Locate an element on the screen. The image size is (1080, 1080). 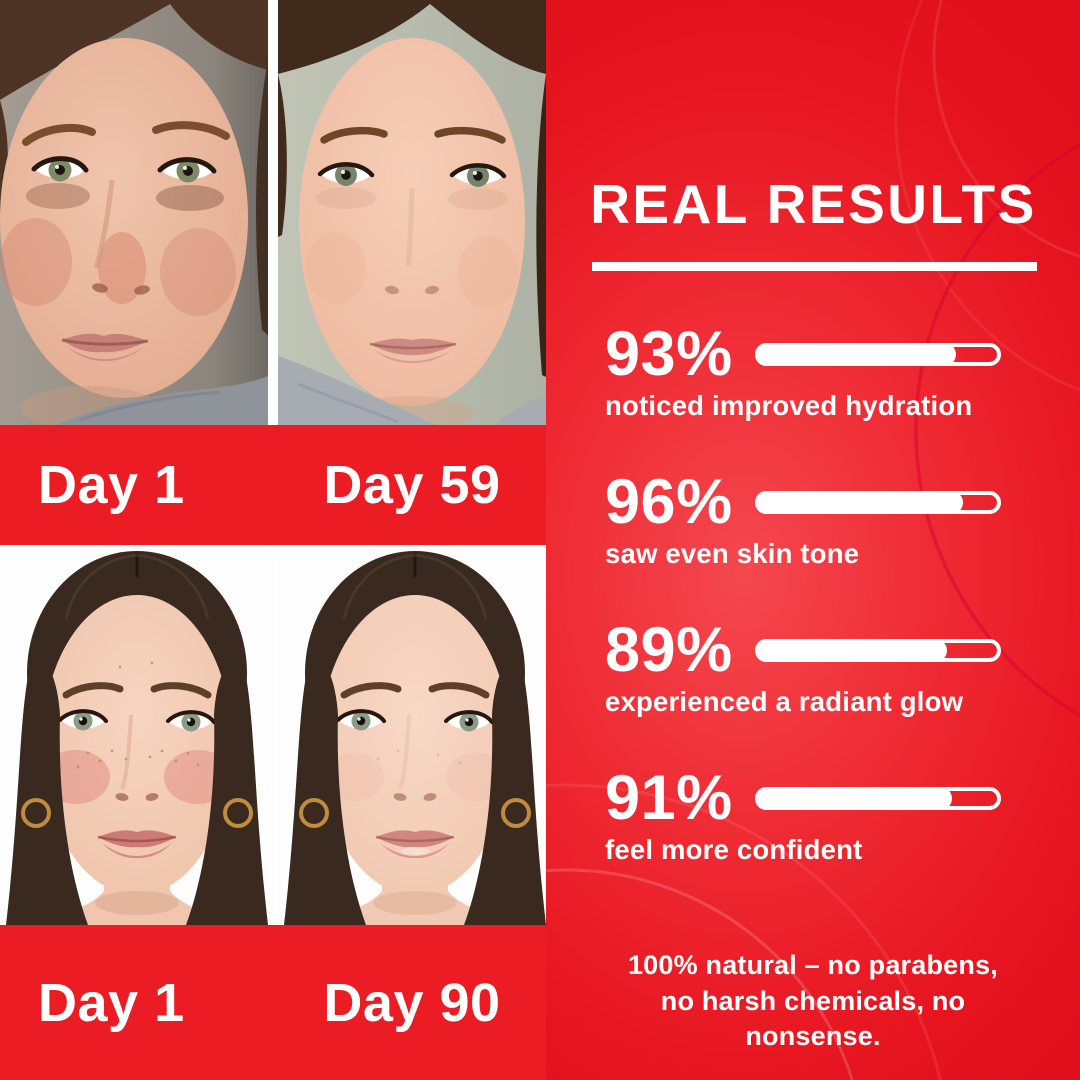
stat-row: 96% saw even skin tone is located at coordinates (803, 518).